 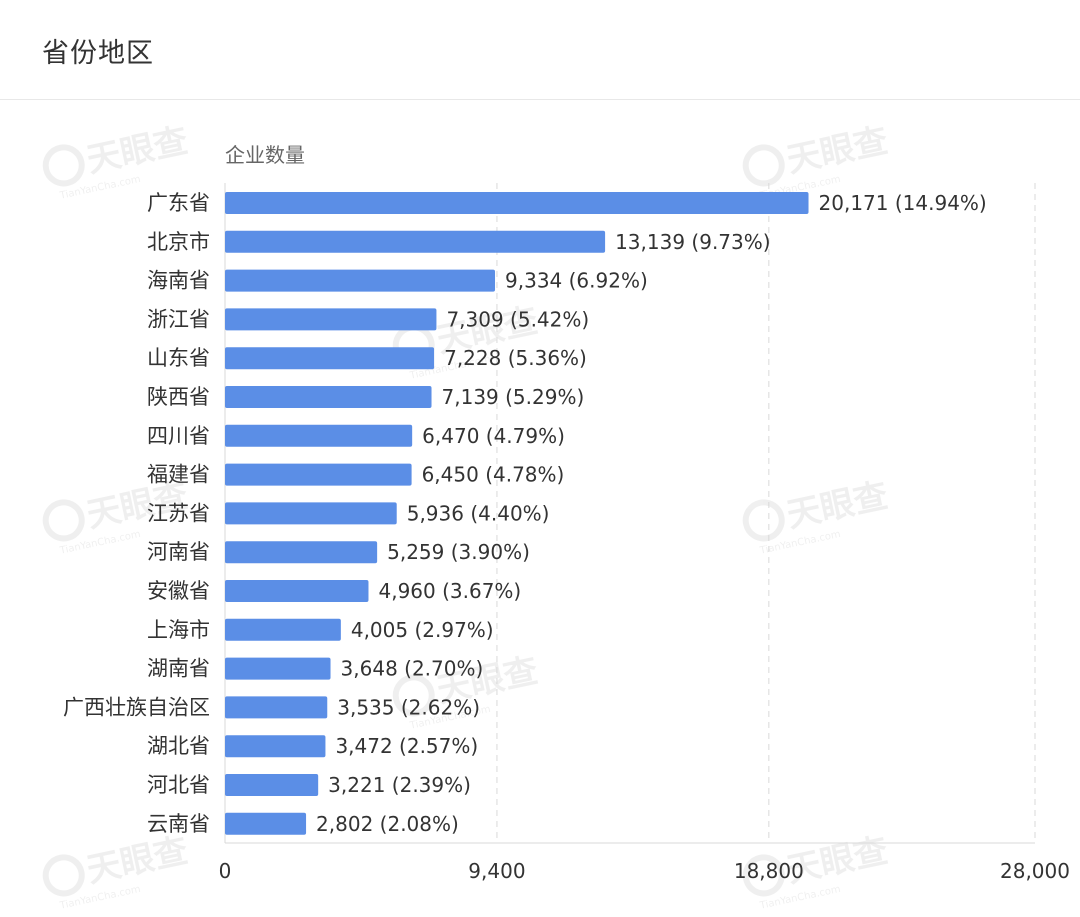 What do you see at coordinates (178, 242) in the screenshot?
I see `category-label: 北京市` at bounding box center [178, 242].